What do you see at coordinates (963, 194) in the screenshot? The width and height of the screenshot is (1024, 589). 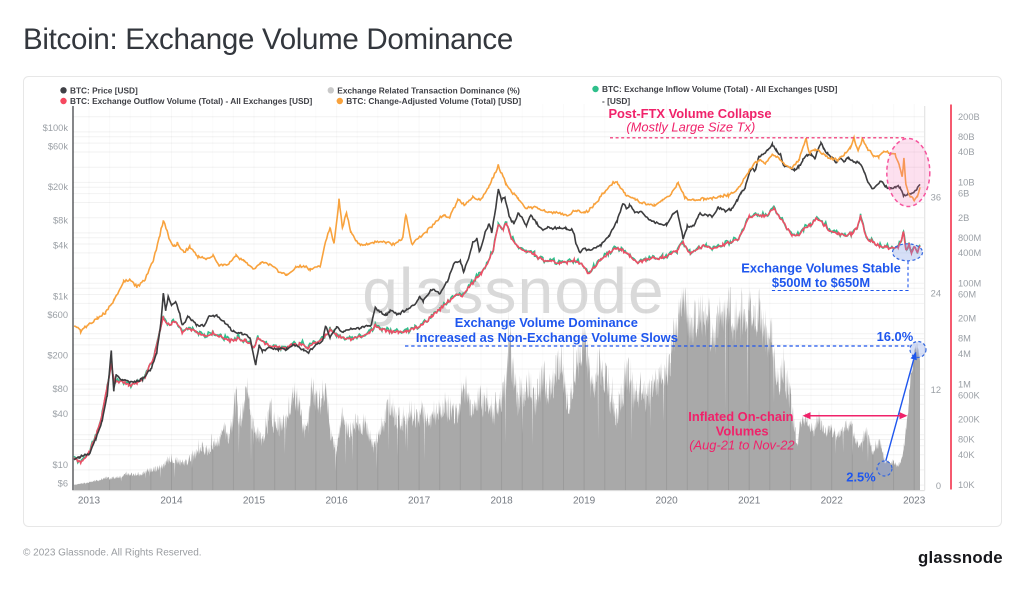 I see `svg-text: 6B` at bounding box center [963, 194].